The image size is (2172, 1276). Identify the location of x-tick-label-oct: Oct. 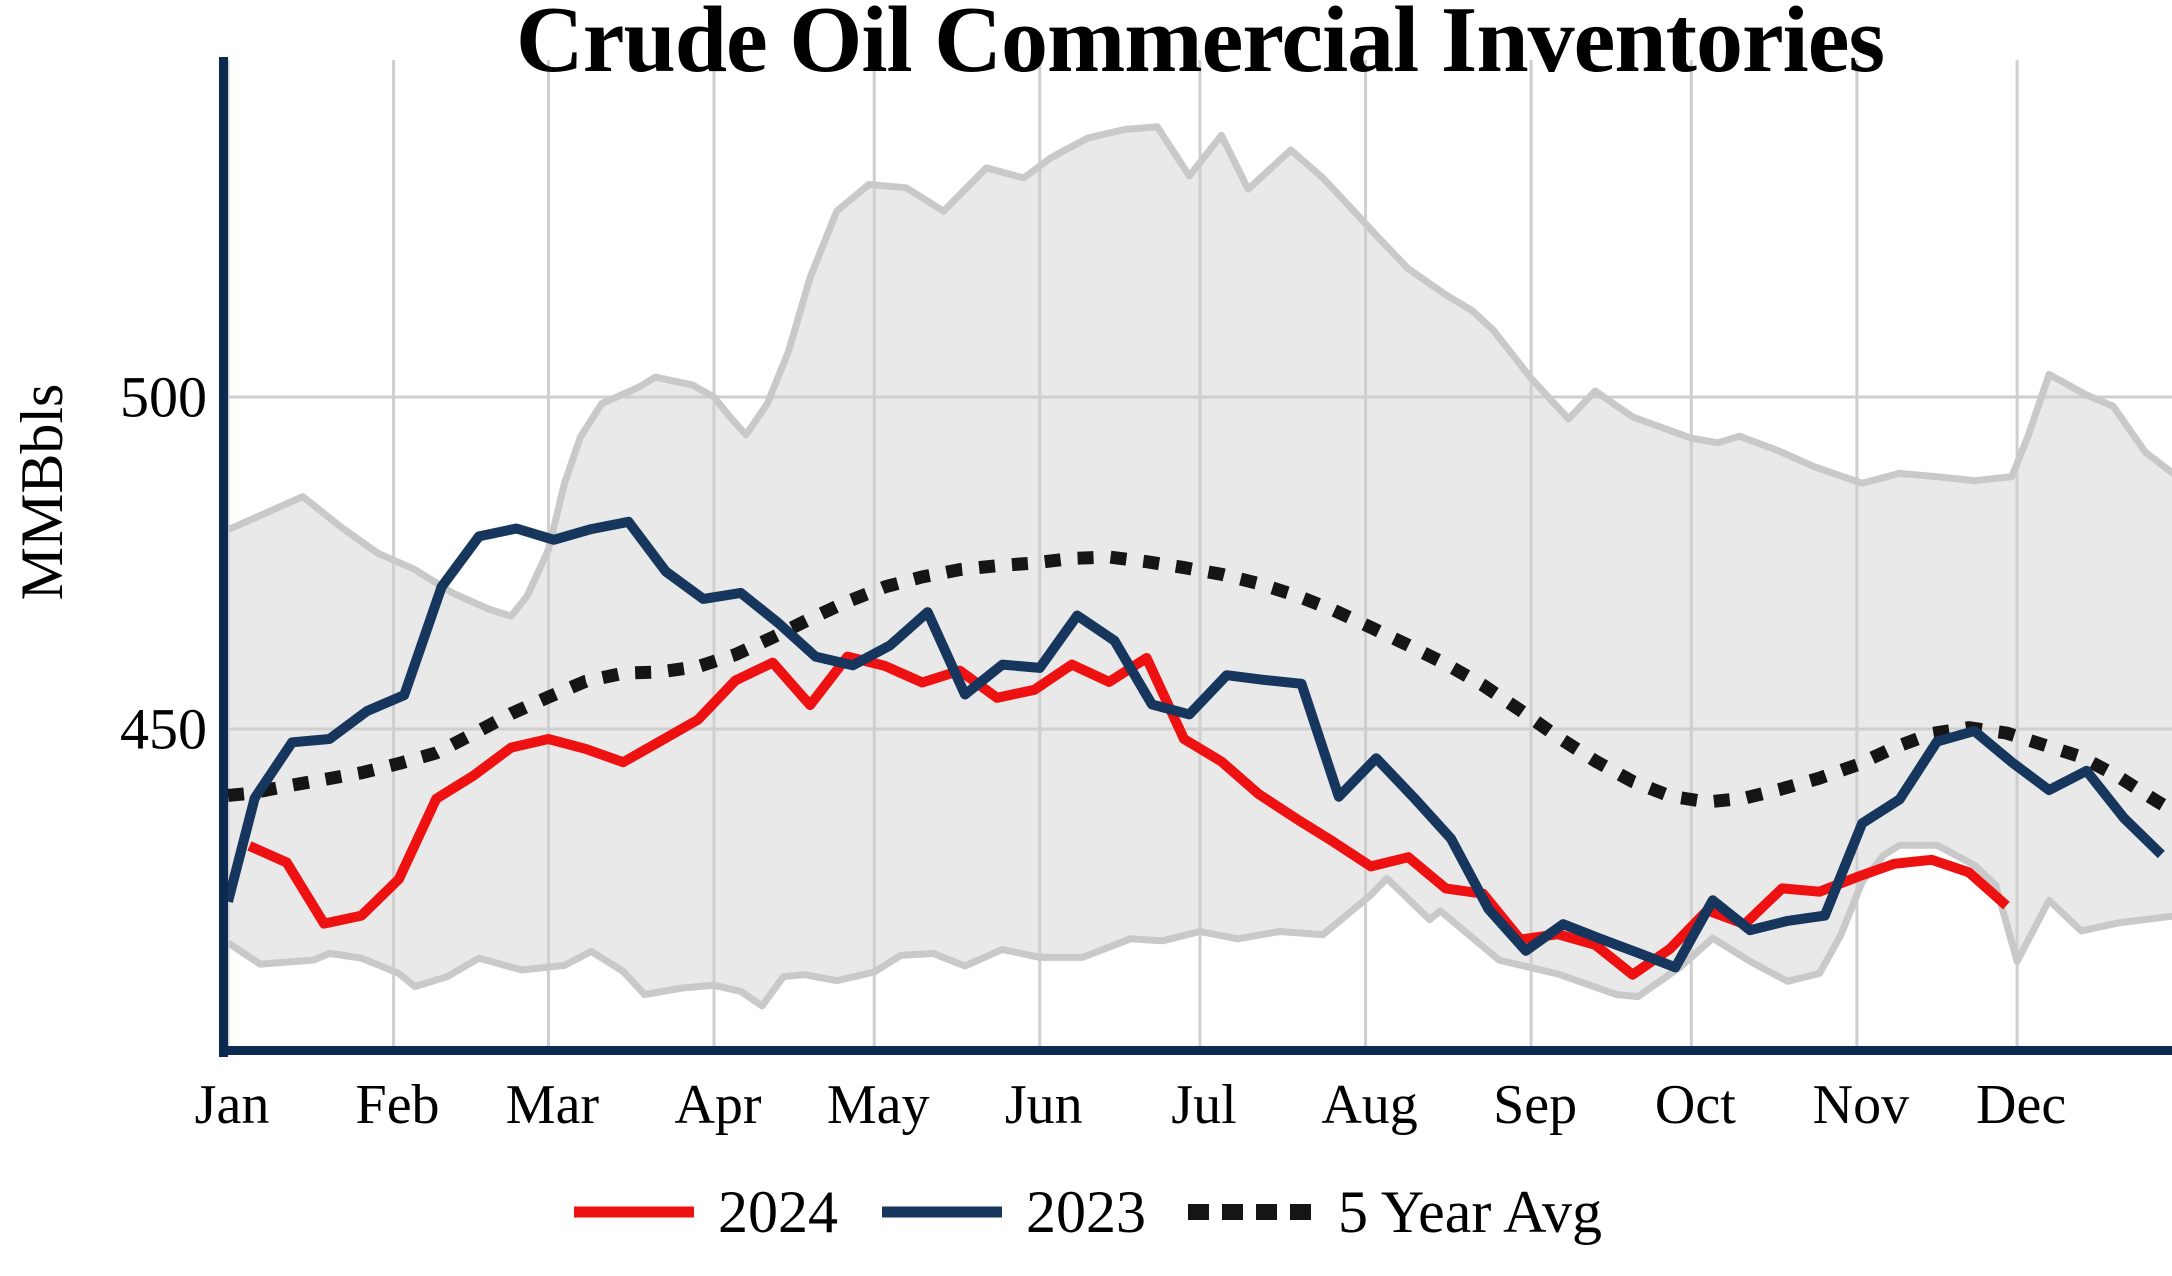
(1695, 1105).